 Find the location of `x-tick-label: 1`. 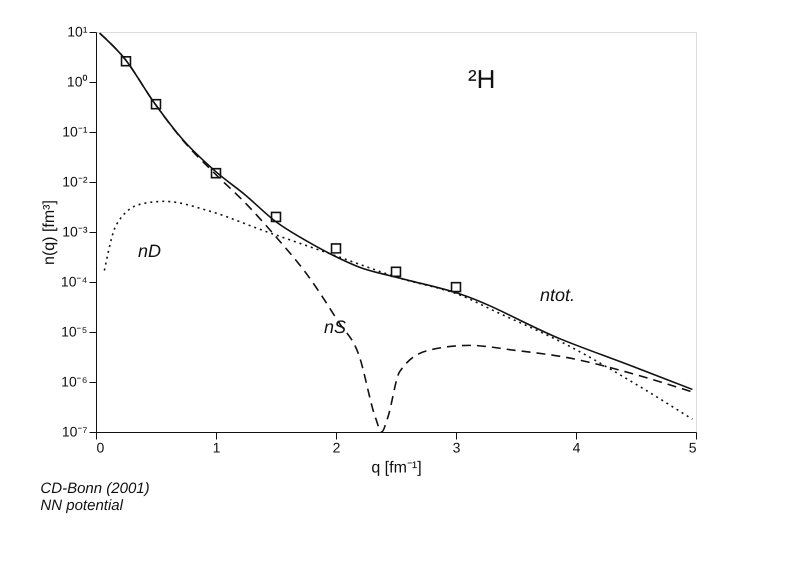

x-tick-label: 1 is located at coordinates (216, 448).